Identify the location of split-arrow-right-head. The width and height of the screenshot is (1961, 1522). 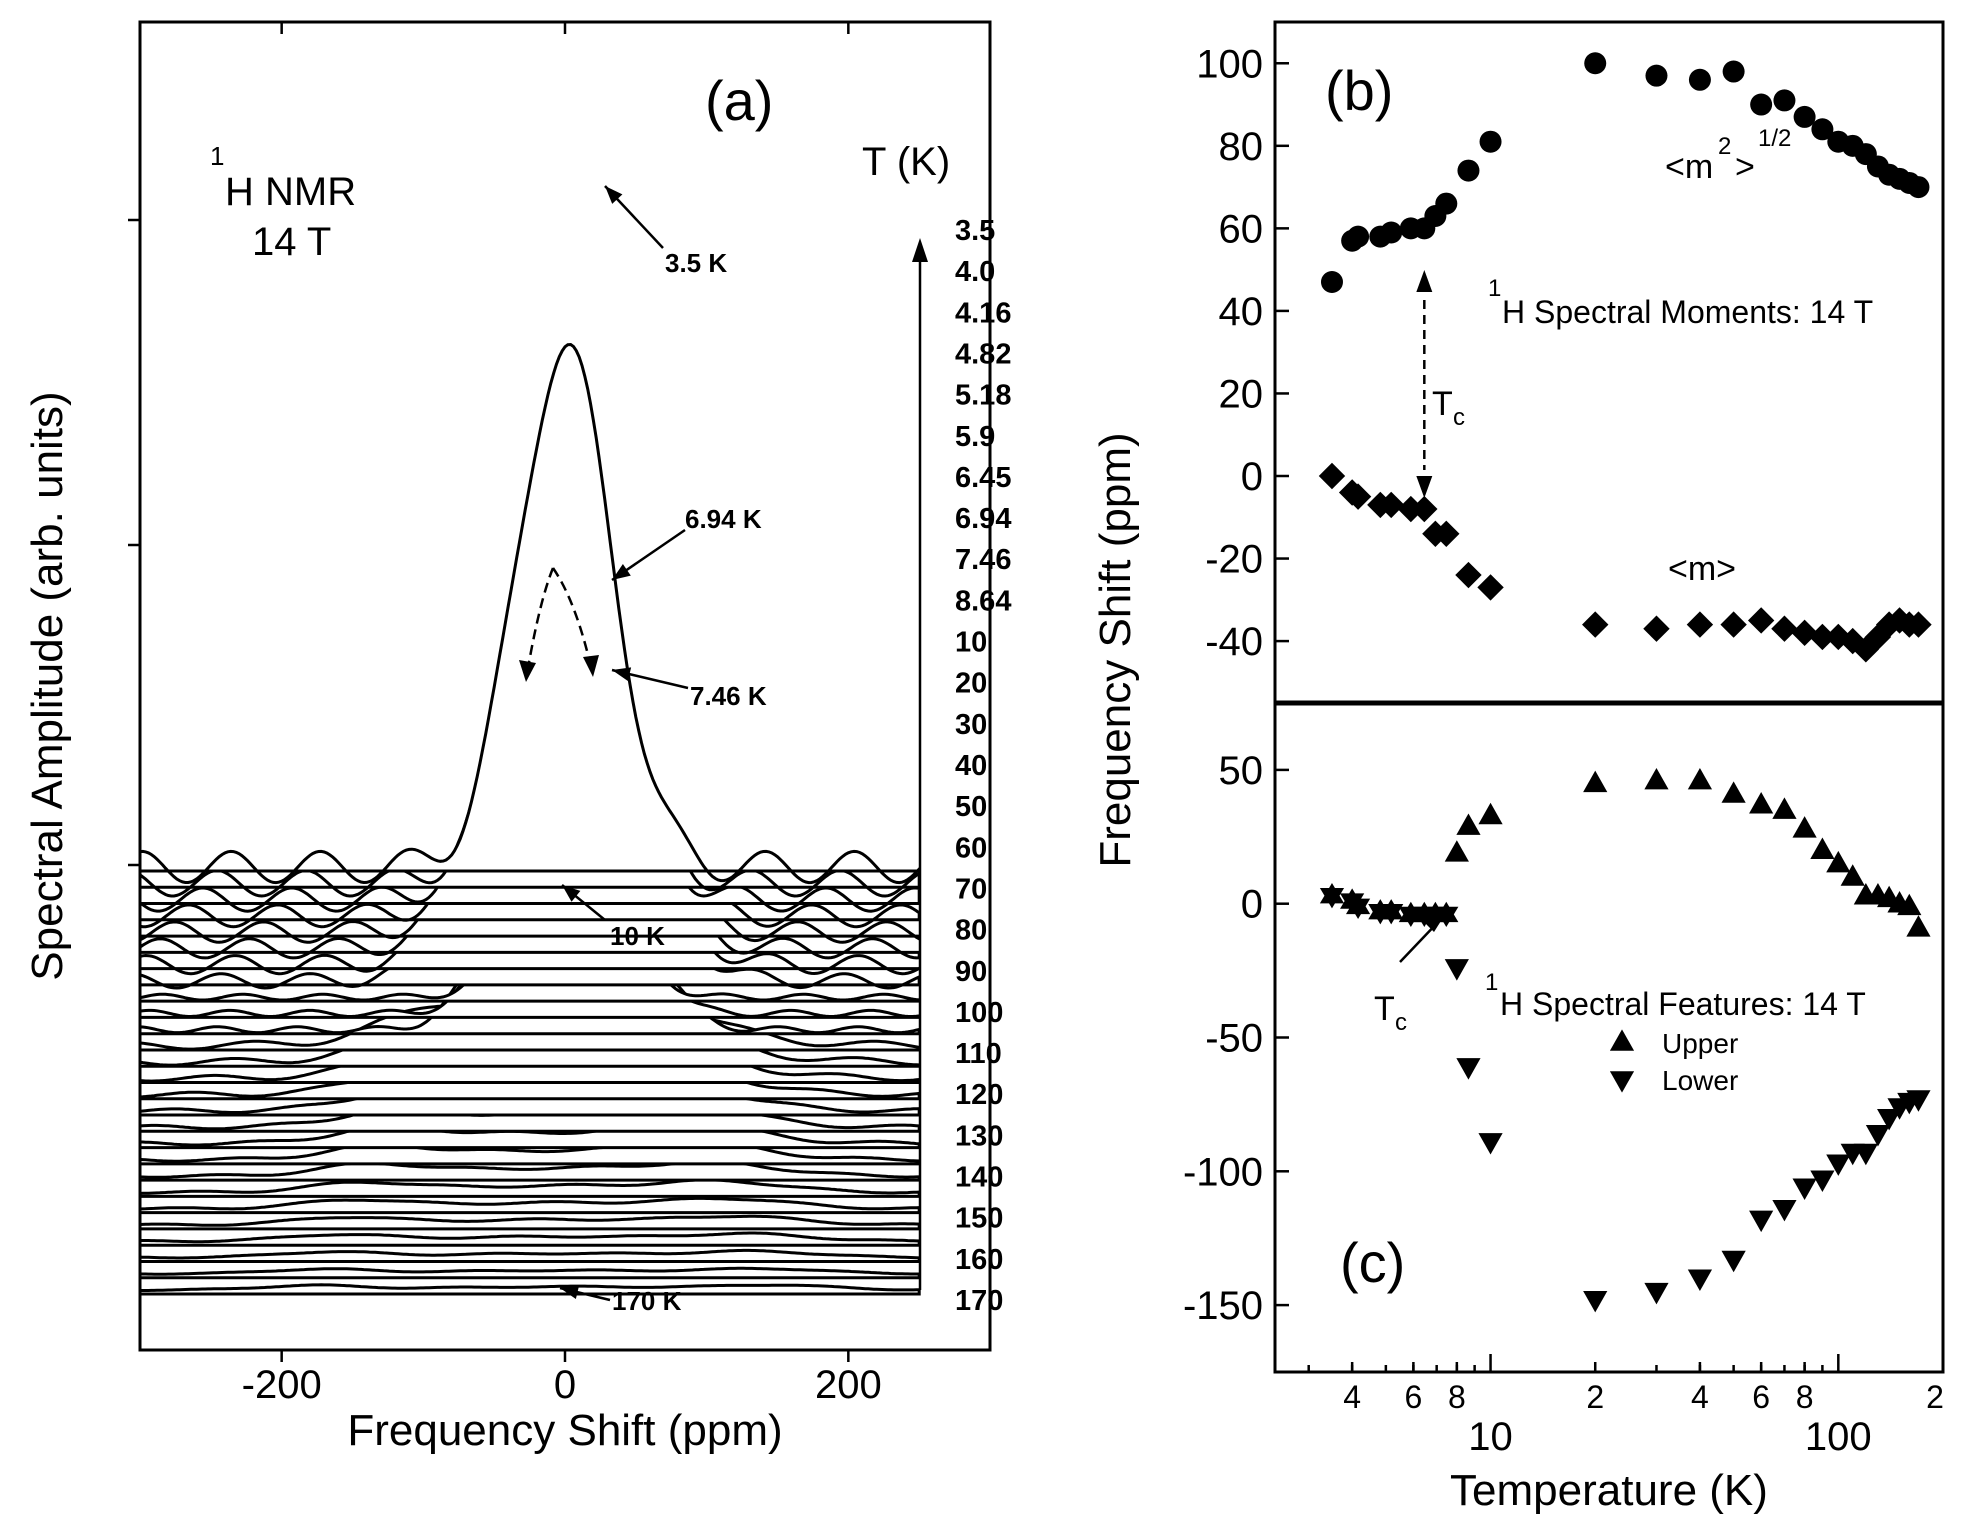
(591, 666).